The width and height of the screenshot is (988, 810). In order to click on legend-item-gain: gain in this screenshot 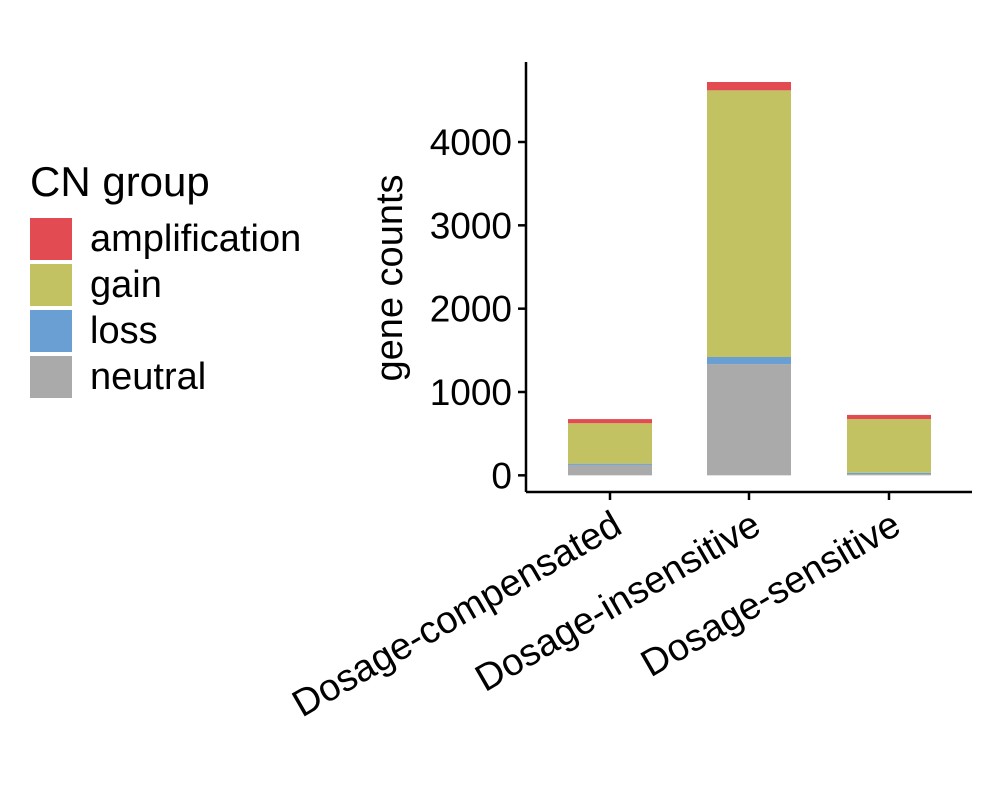, I will do `click(165, 285)`.